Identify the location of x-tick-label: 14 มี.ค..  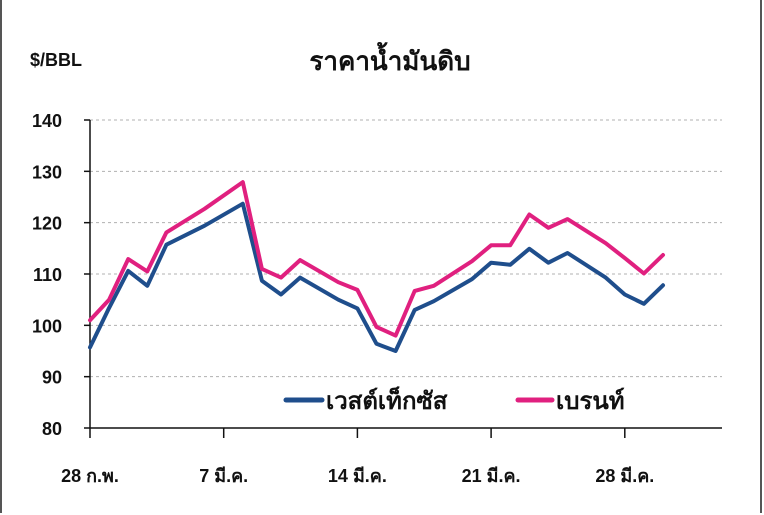
(357, 476).